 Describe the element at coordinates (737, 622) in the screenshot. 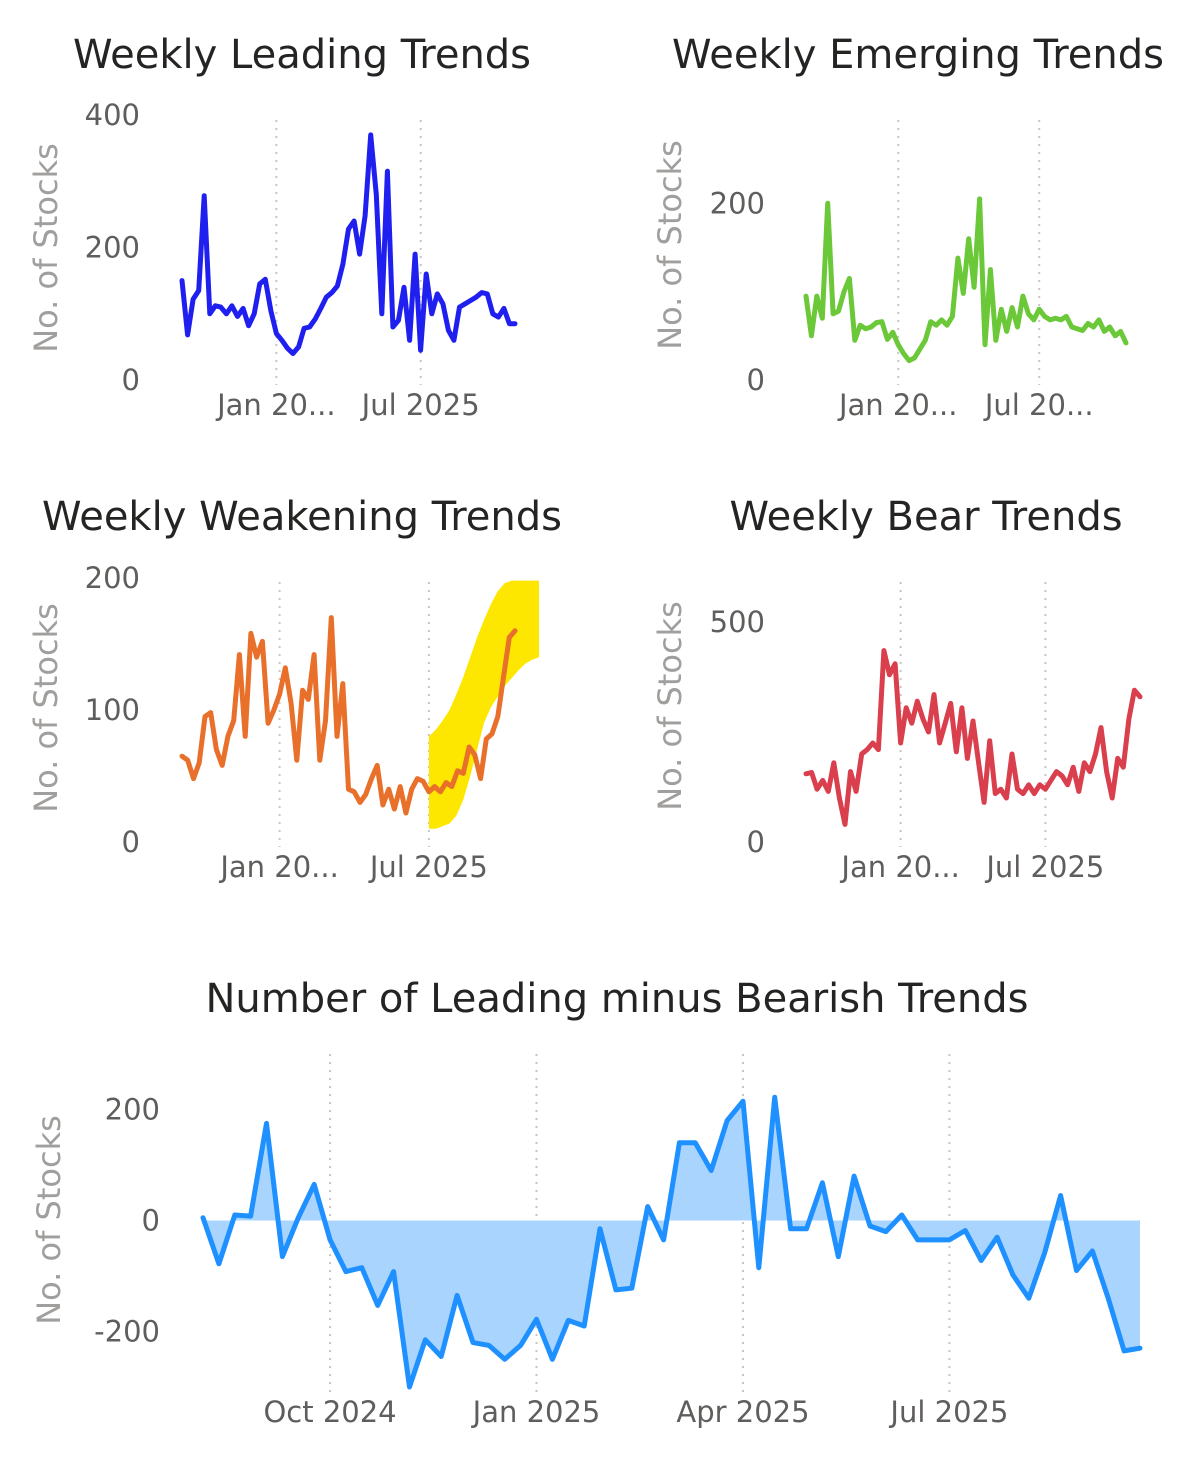

I see `y-tick-label: 500` at that location.